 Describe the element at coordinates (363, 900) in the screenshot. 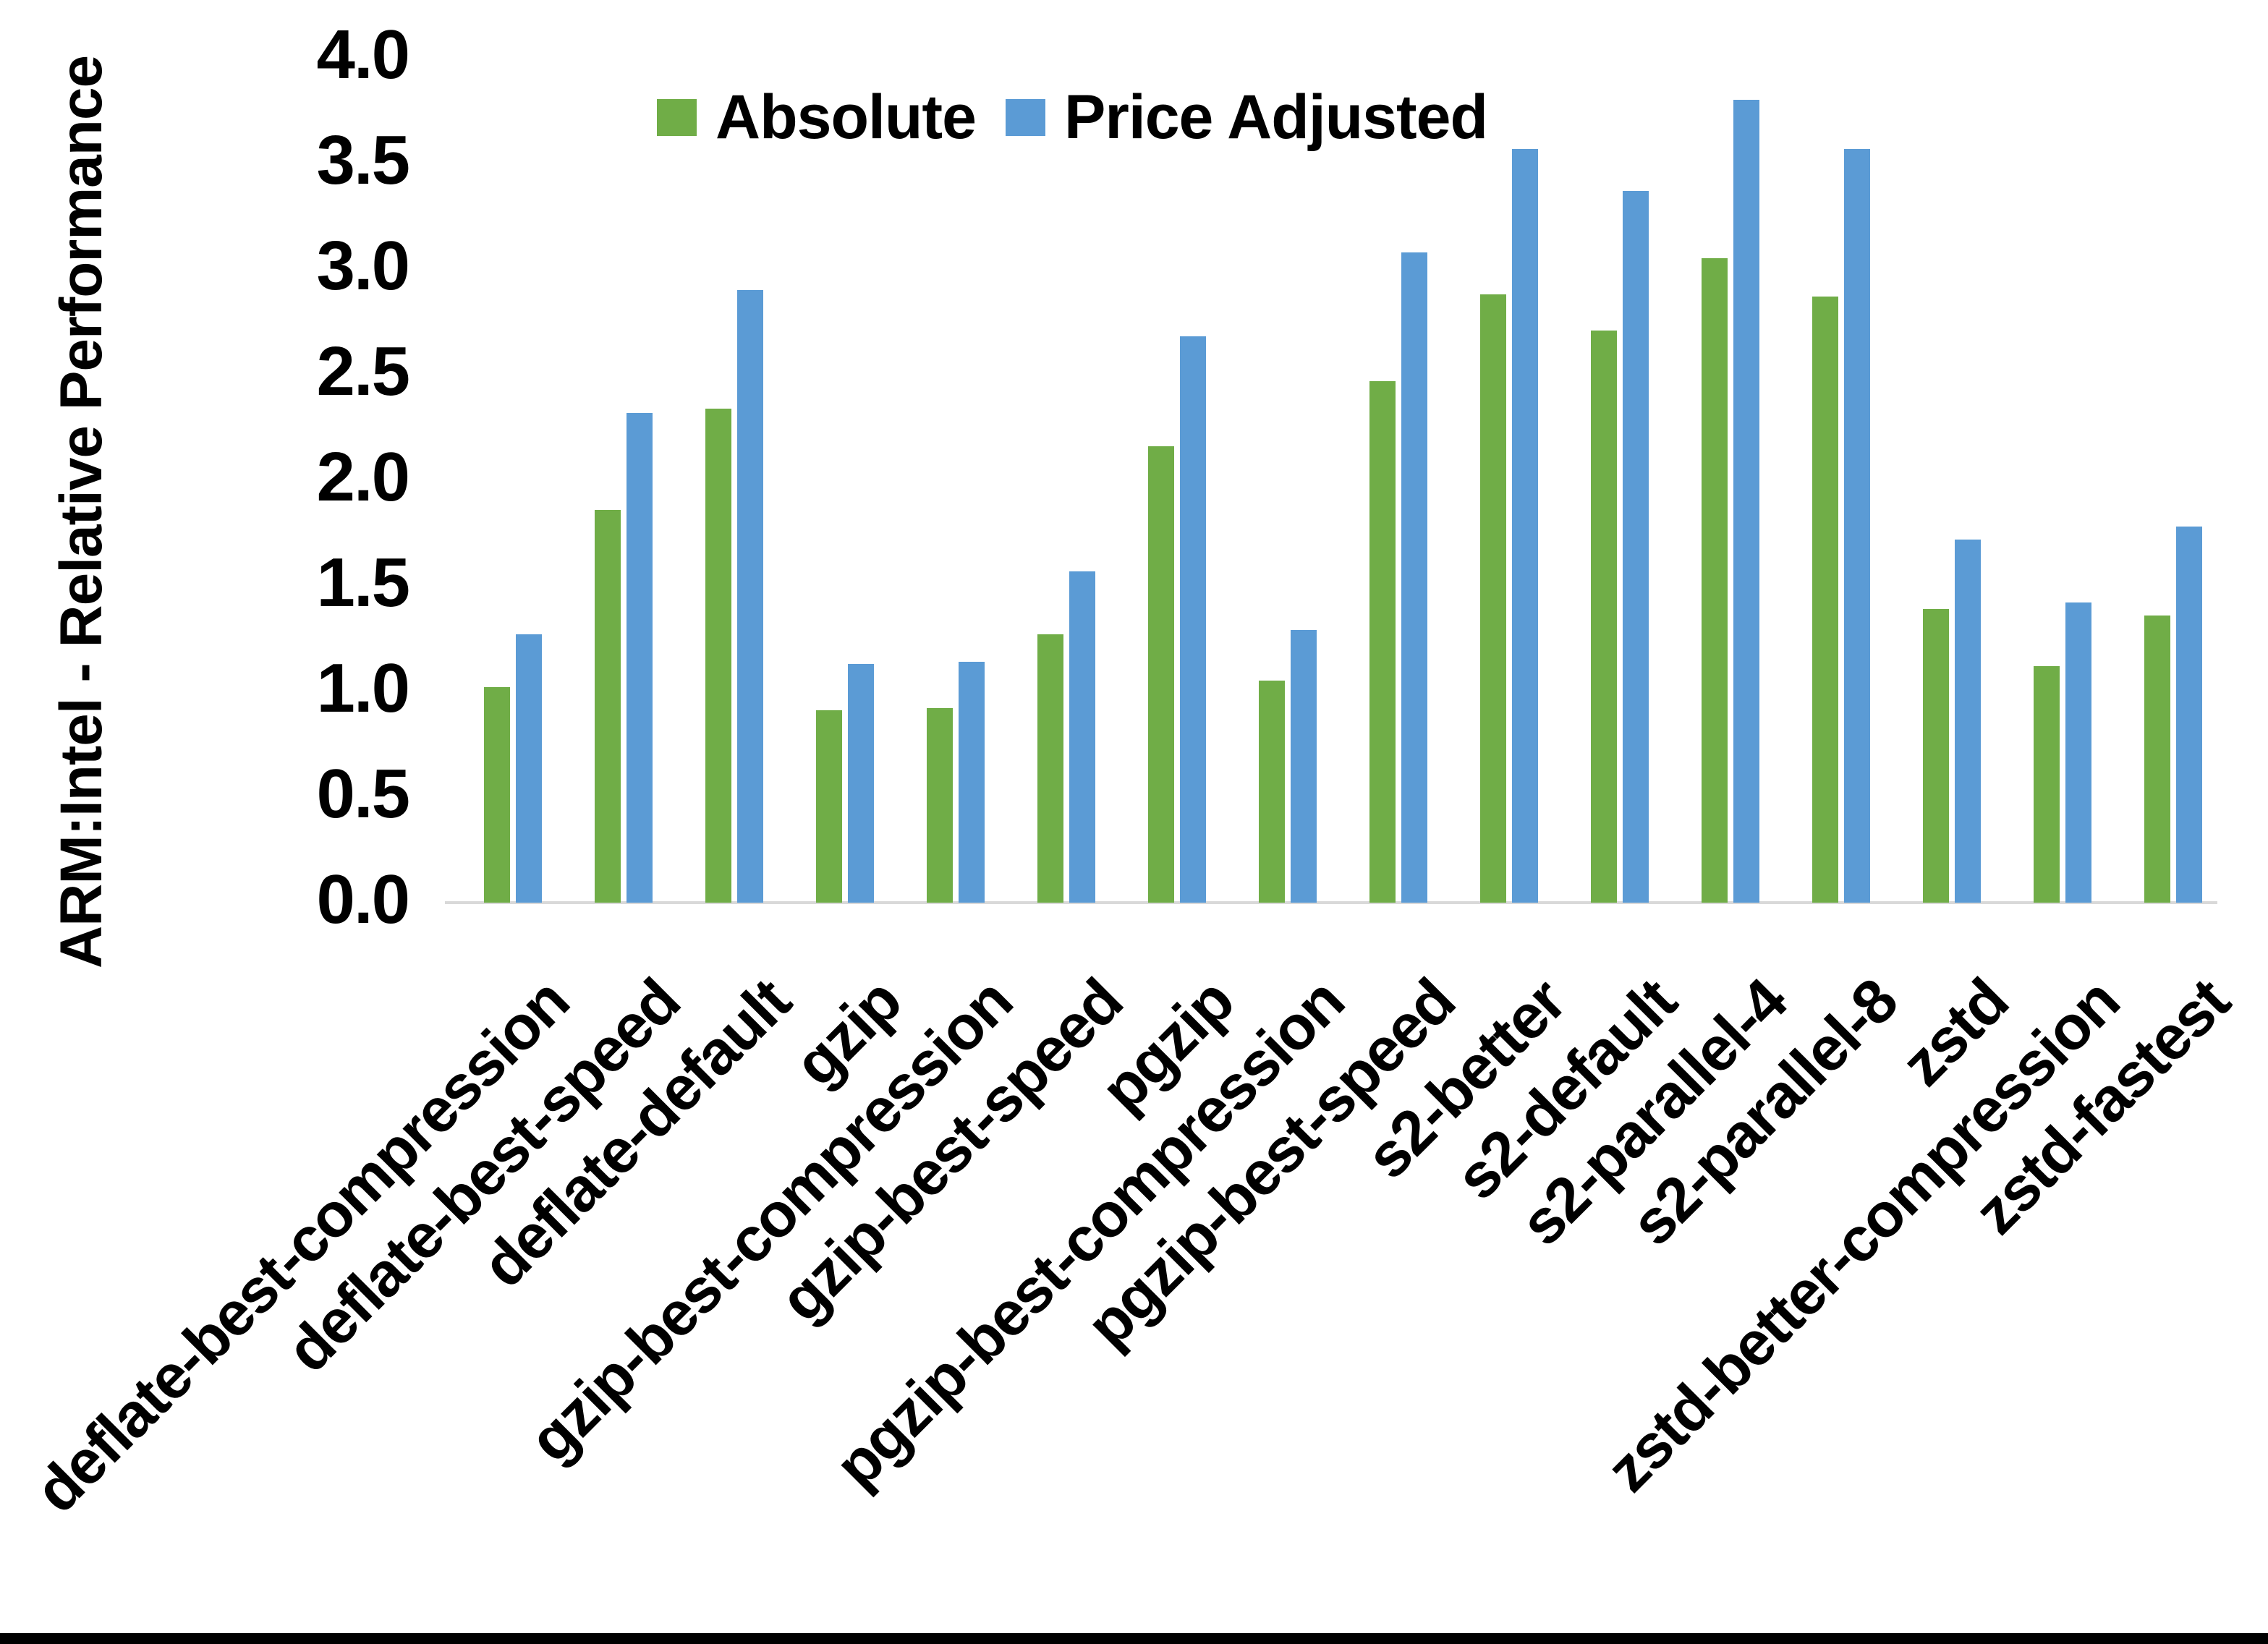

I see `y-tick-0.0: 0.0` at that location.